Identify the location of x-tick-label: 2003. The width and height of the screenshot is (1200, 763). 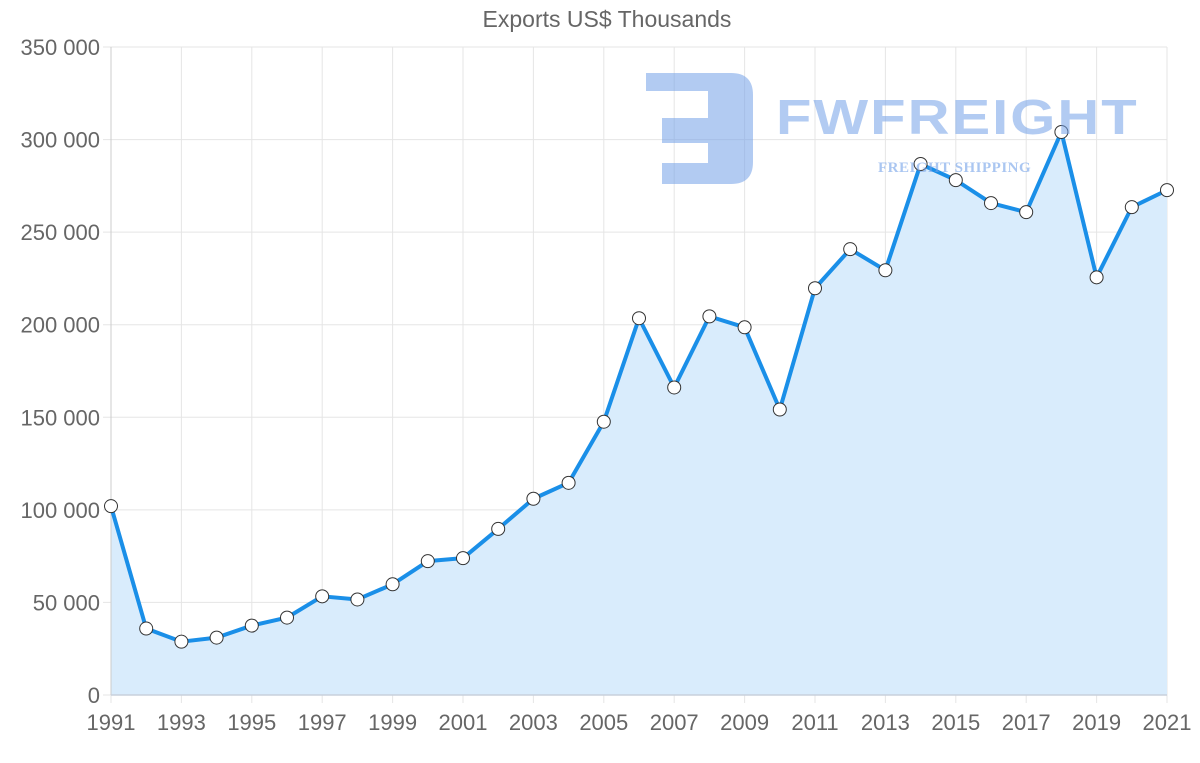
(533, 722).